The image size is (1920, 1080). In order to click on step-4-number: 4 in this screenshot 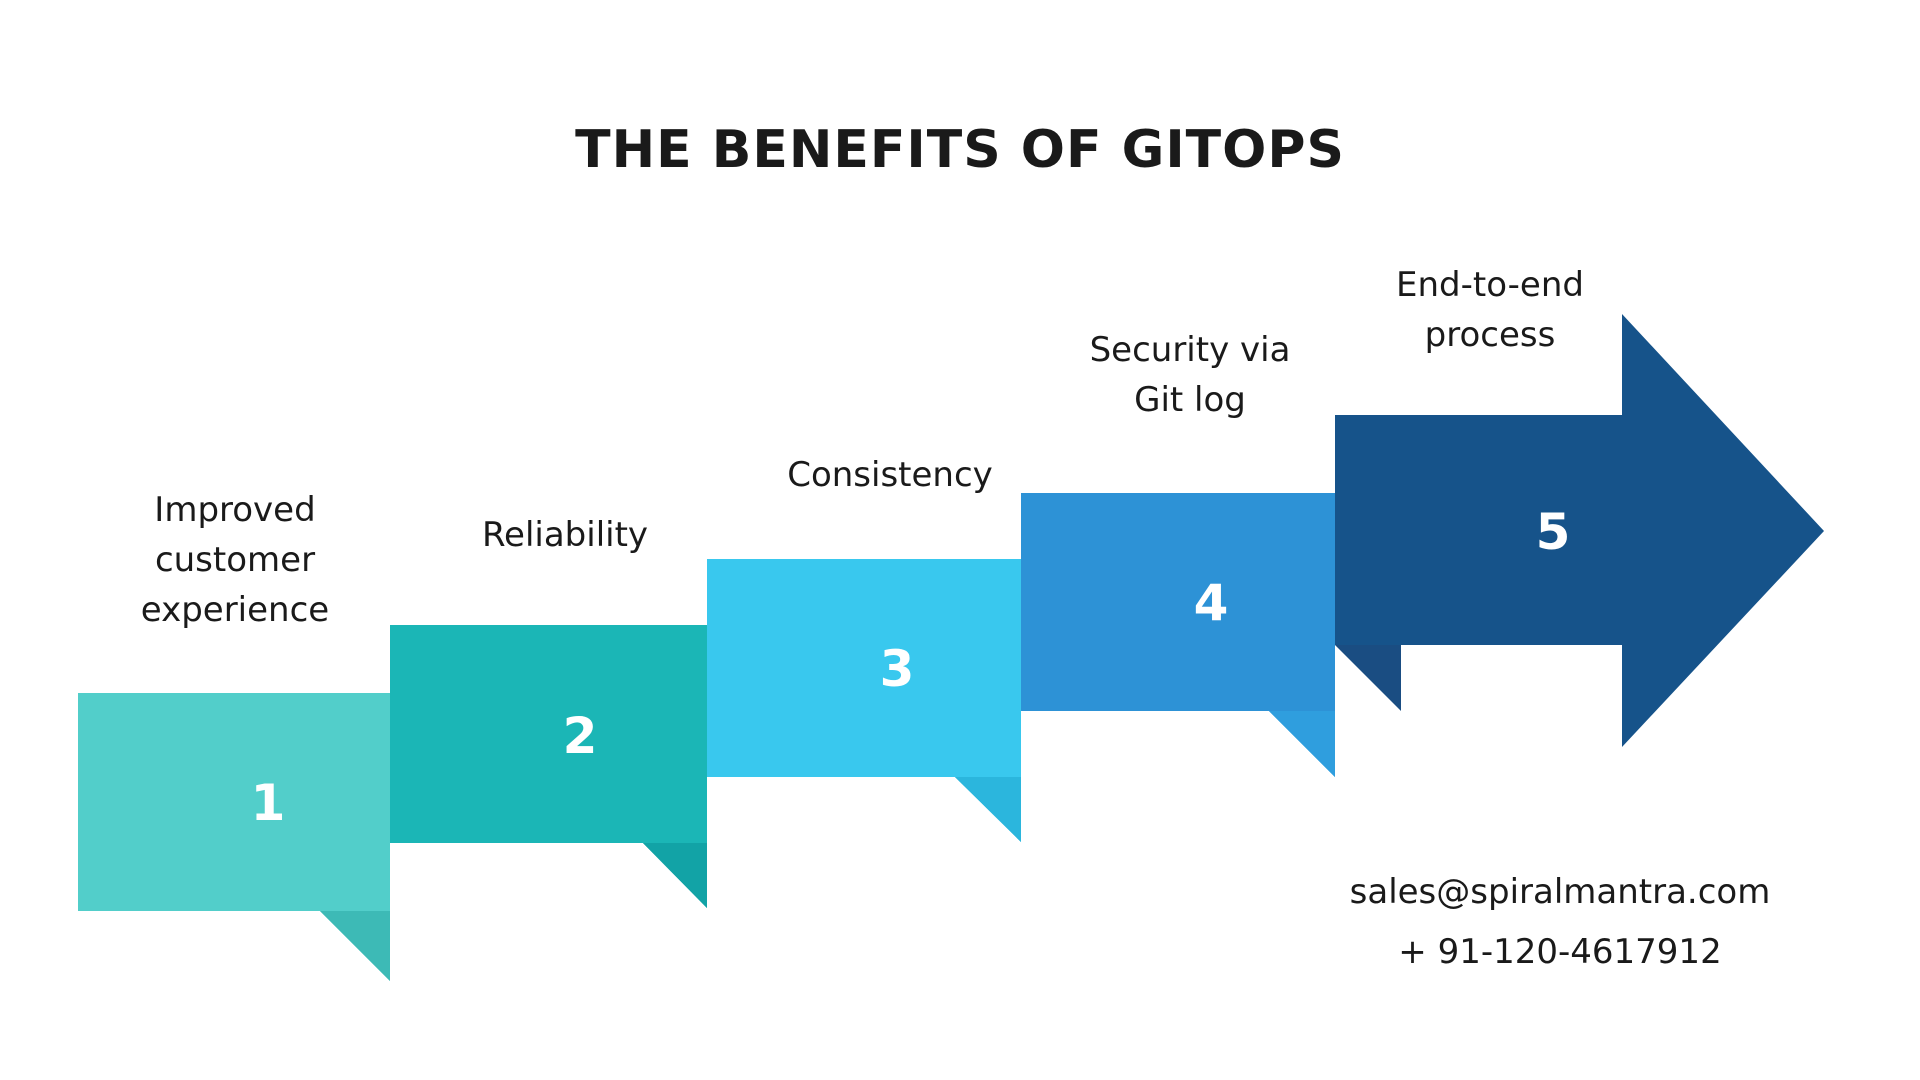, I will do `click(1211, 603)`.